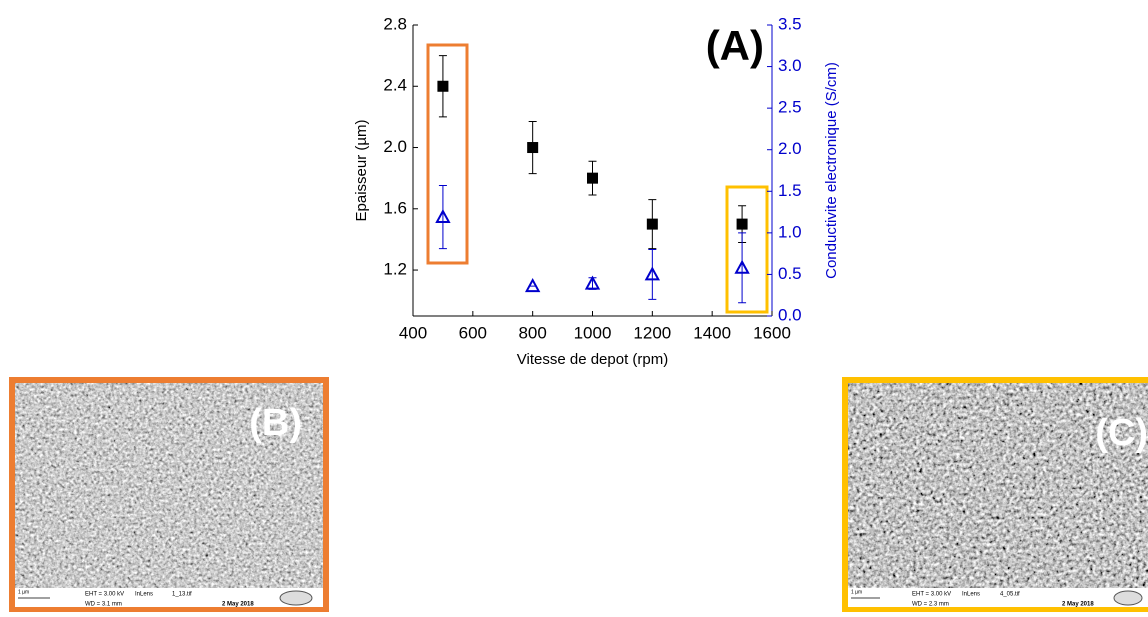  Describe the element at coordinates (772, 332) in the screenshot. I see `x-tick-label: 1600` at that location.